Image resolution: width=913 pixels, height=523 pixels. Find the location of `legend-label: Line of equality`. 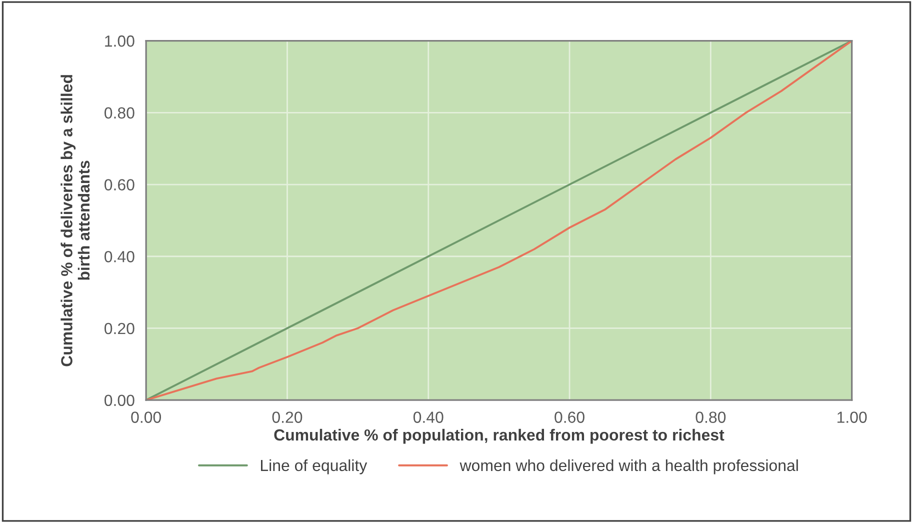

legend-label: Line of equality is located at coordinates (314, 466).